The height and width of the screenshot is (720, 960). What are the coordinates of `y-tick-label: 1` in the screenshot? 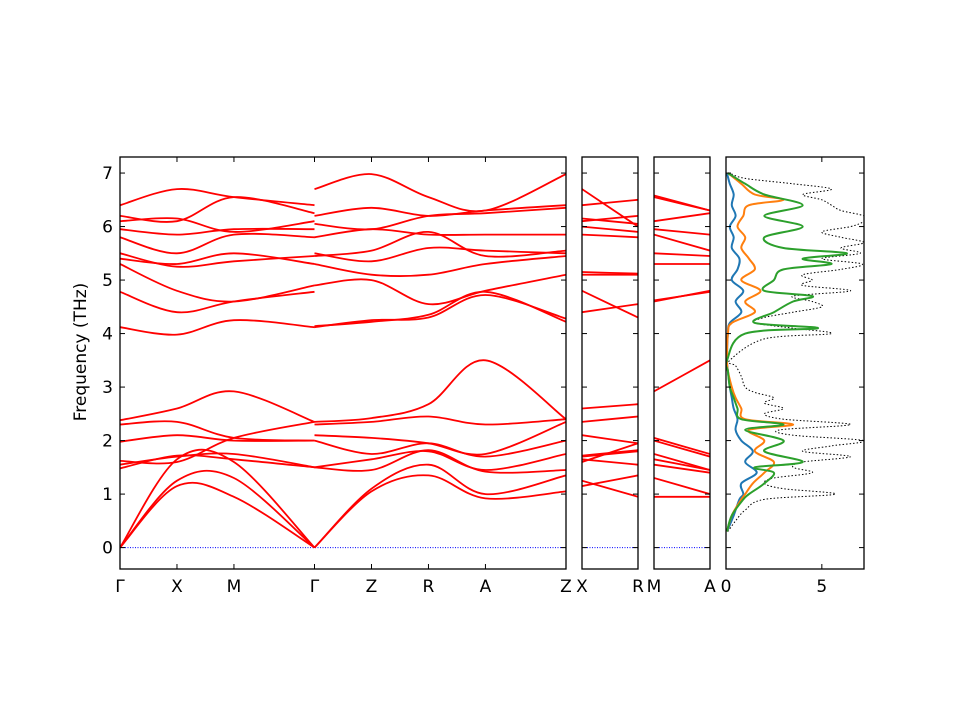 It's located at (107, 495).